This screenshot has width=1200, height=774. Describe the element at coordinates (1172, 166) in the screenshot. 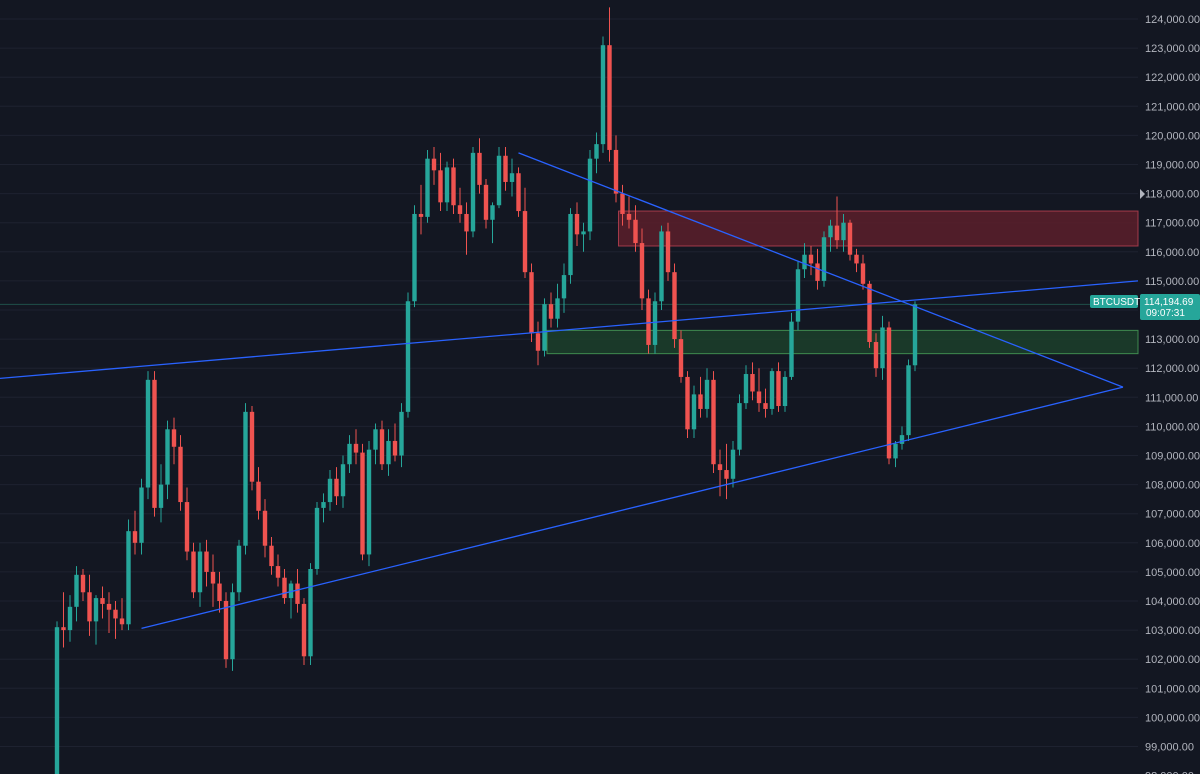

I see `y-tick-label: 119,000.00` at that location.